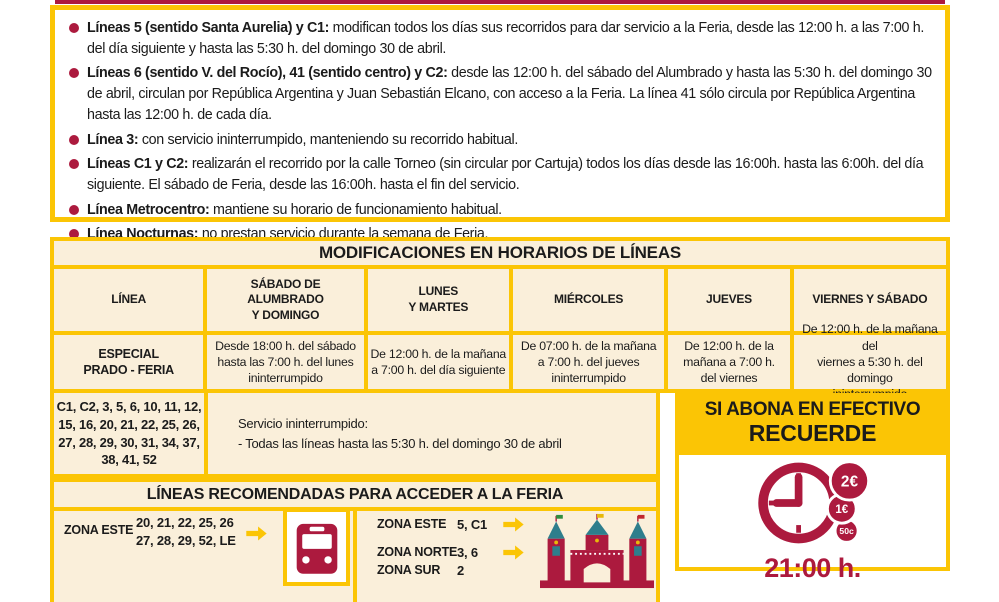 This screenshot has width=999, height=602. What do you see at coordinates (812, 409) in the screenshot?
I see `cash-title-line1: SI ABONA EN EFECTIVO` at bounding box center [812, 409].